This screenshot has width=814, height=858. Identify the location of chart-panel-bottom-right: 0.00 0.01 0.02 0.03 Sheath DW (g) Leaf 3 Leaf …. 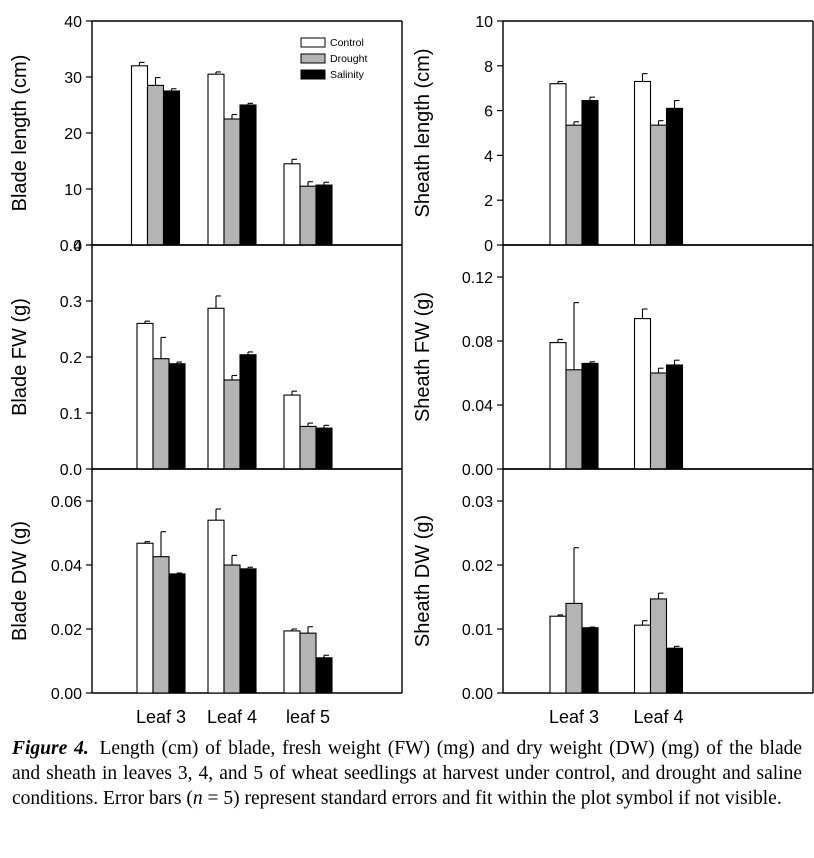
(613, 597).